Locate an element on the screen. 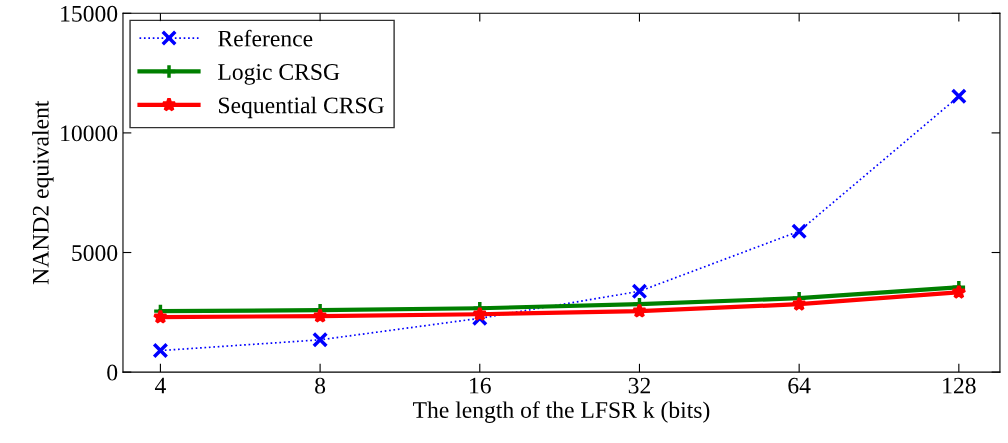  y-axis-title: NAND2 equivalent is located at coordinates (43, 192).